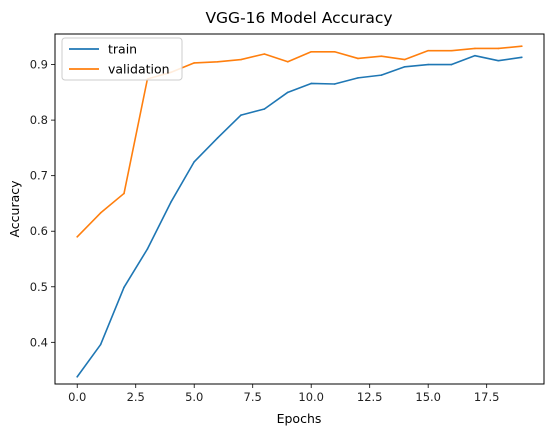 This screenshot has height=437, width=545. What do you see at coordinates (136, 397) in the screenshot?
I see `x-tick-label: 2.5` at bounding box center [136, 397].